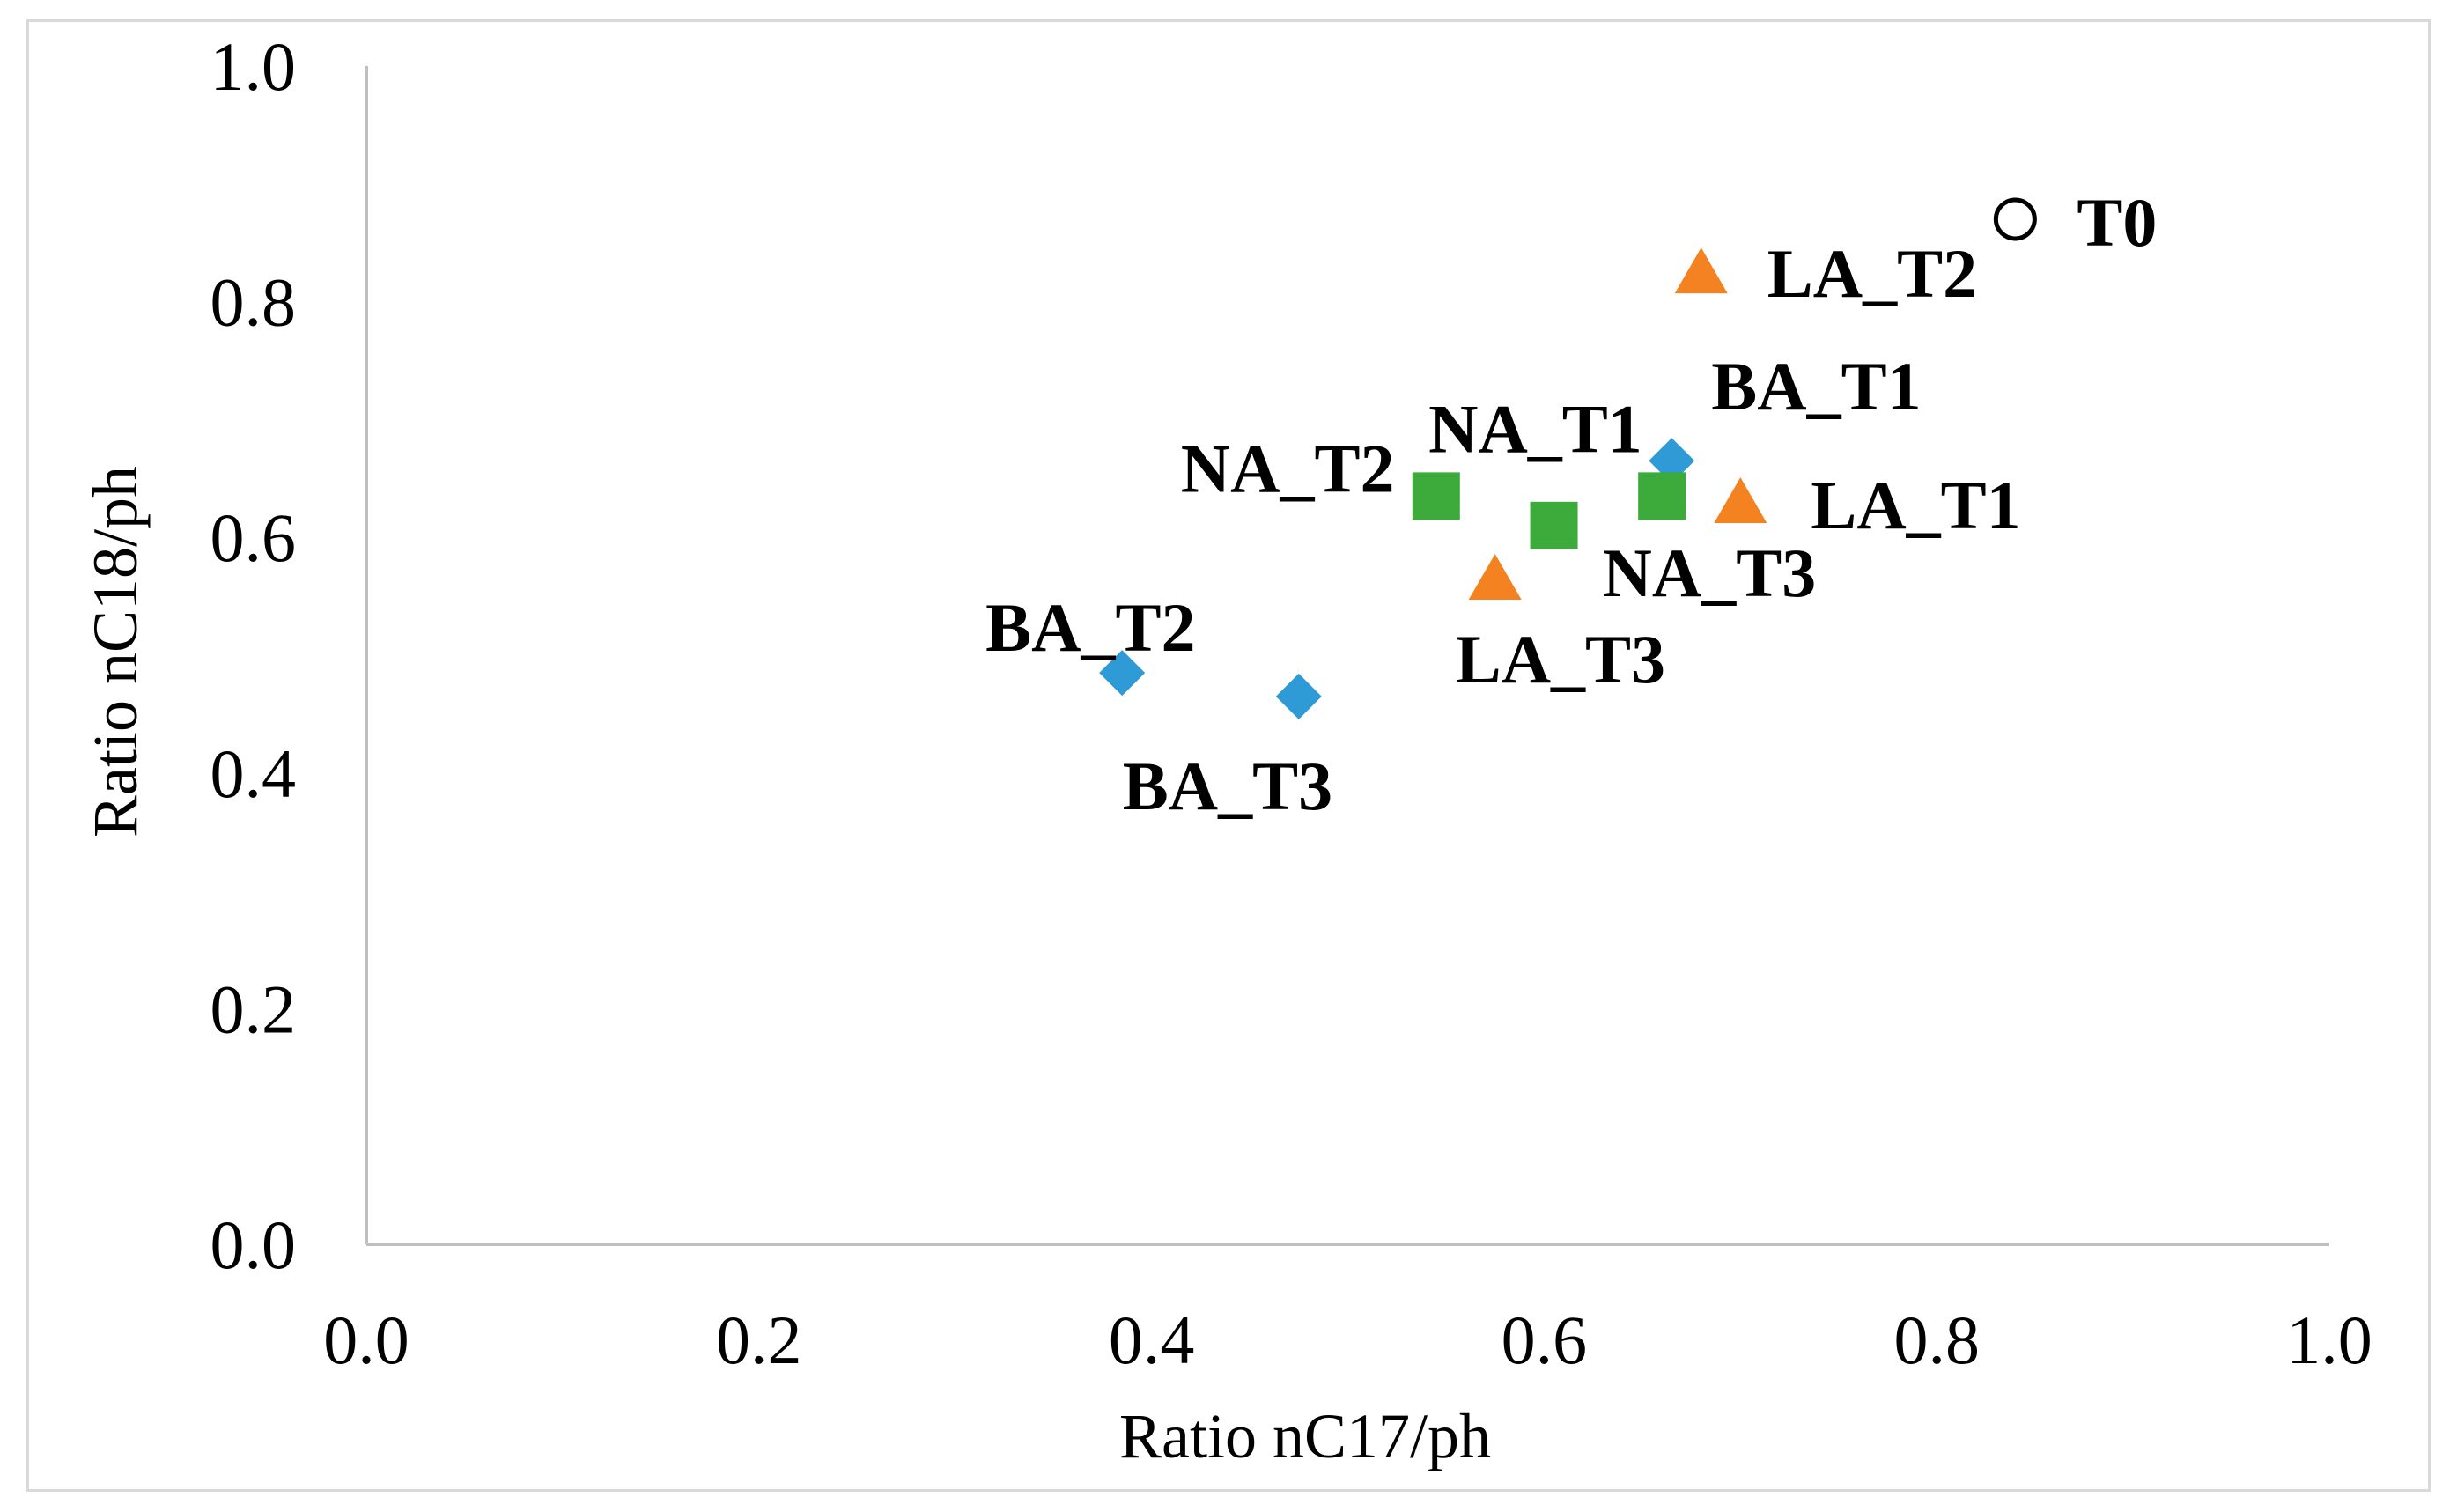 The height and width of the screenshot is (1512, 2457). Describe the element at coordinates (1436, 496) in the screenshot. I see `marker-na-t2` at that location.